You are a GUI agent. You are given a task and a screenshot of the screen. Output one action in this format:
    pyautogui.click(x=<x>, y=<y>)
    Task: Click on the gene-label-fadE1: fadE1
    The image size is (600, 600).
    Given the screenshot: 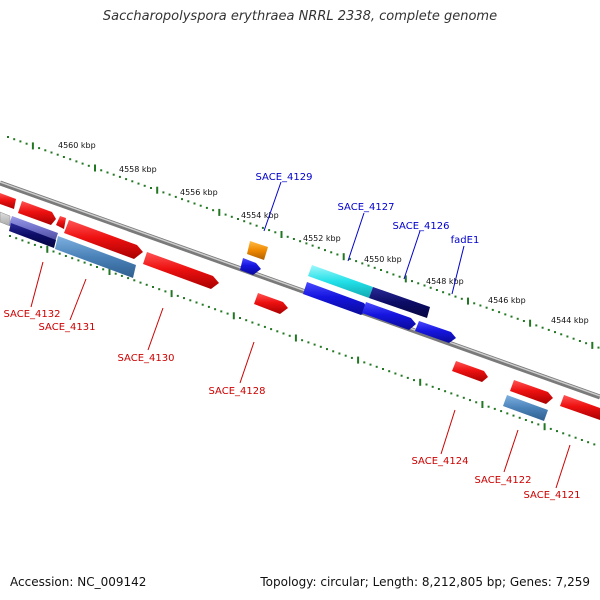 What is the action you would take?
    pyautogui.click(x=465, y=240)
    